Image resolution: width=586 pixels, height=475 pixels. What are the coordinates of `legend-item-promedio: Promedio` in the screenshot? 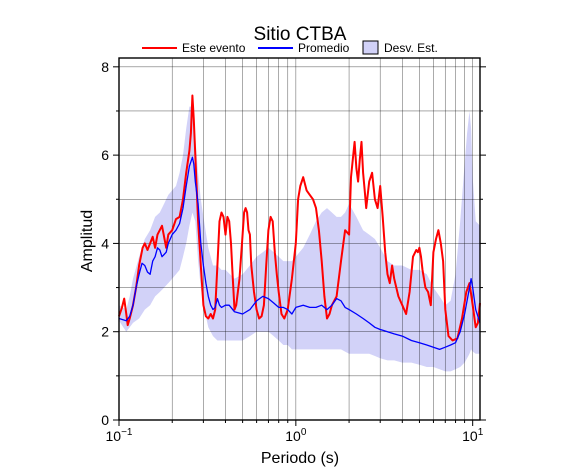 It's located at (304, 48).